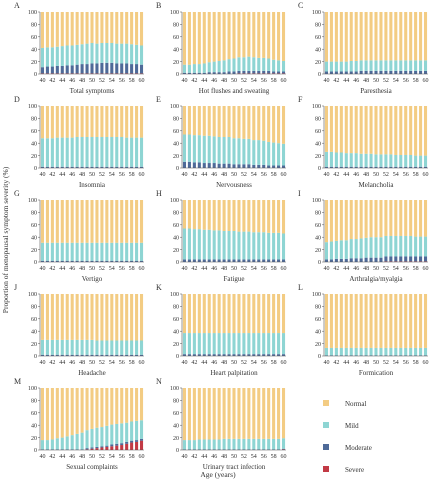 The width and height of the screenshot is (438, 480). What do you see at coordinates (184, 457) in the screenshot?
I see `x-tick-label: 40` at bounding box center [184, 457].